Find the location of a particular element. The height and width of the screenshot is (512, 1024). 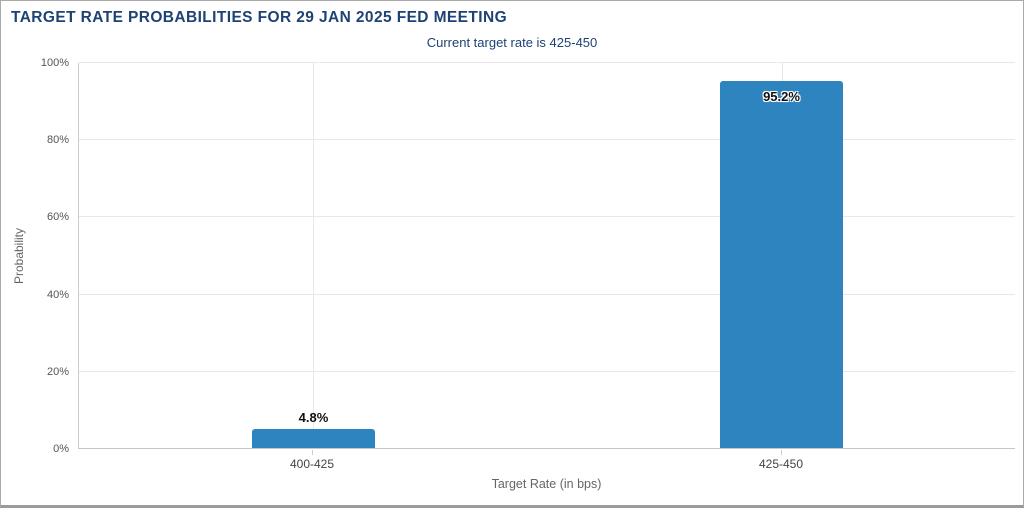

y-tick-label: 20% is located at coordinates (57, 371).